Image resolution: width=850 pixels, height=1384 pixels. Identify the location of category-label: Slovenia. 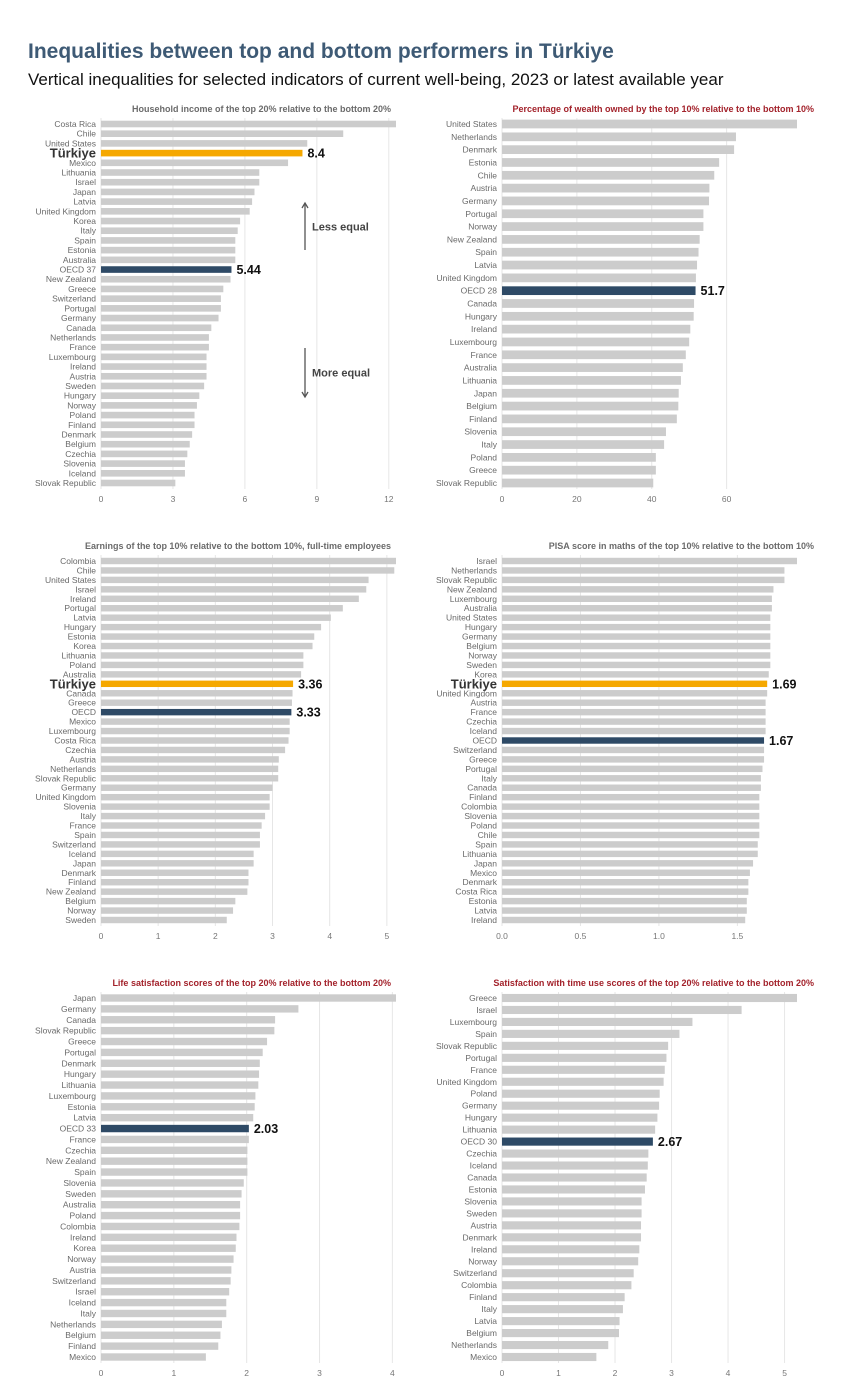
(480, 816).